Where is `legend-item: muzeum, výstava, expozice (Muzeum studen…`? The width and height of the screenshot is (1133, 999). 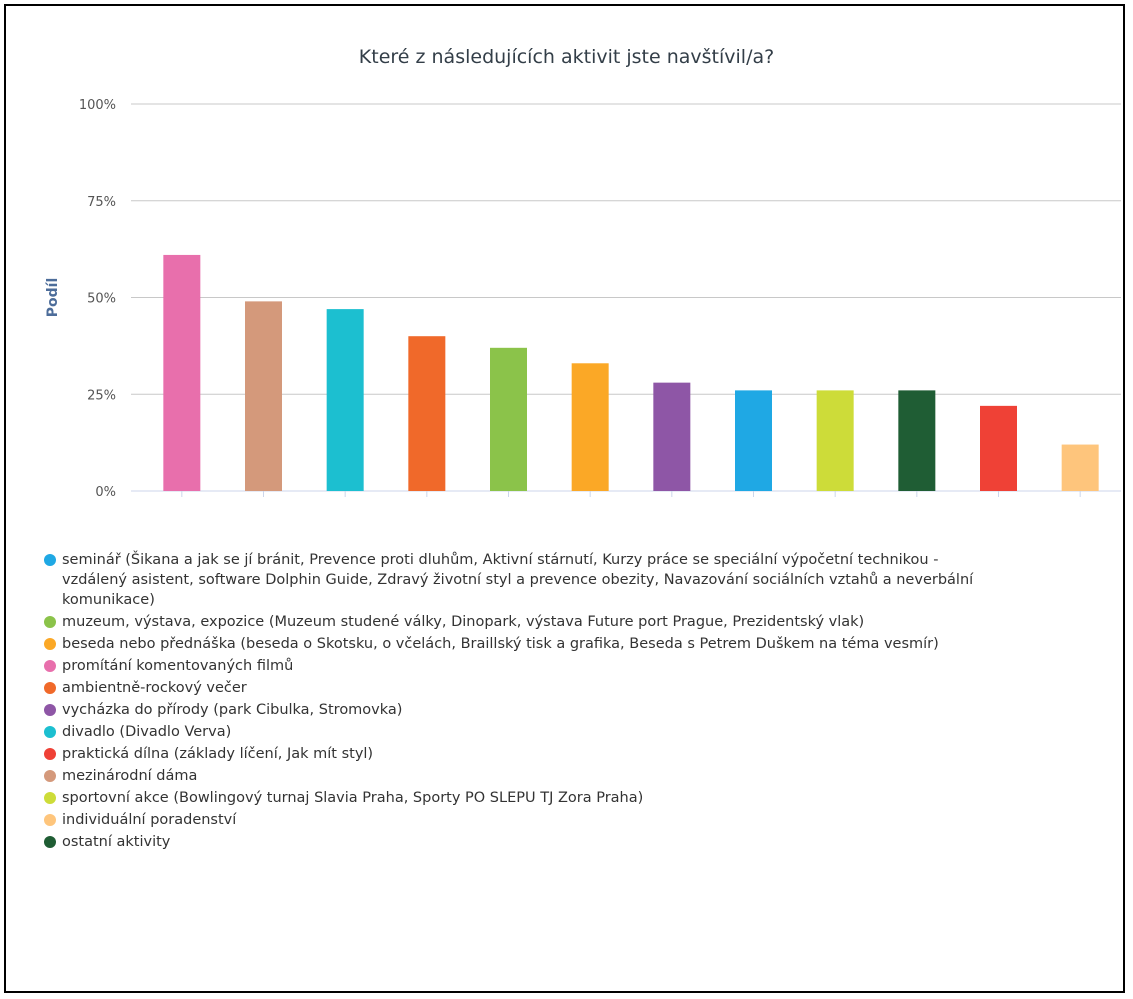 legend-item: muzeum, výstava, expozice (Muzeum studen… is located at coordinates (524, 622).